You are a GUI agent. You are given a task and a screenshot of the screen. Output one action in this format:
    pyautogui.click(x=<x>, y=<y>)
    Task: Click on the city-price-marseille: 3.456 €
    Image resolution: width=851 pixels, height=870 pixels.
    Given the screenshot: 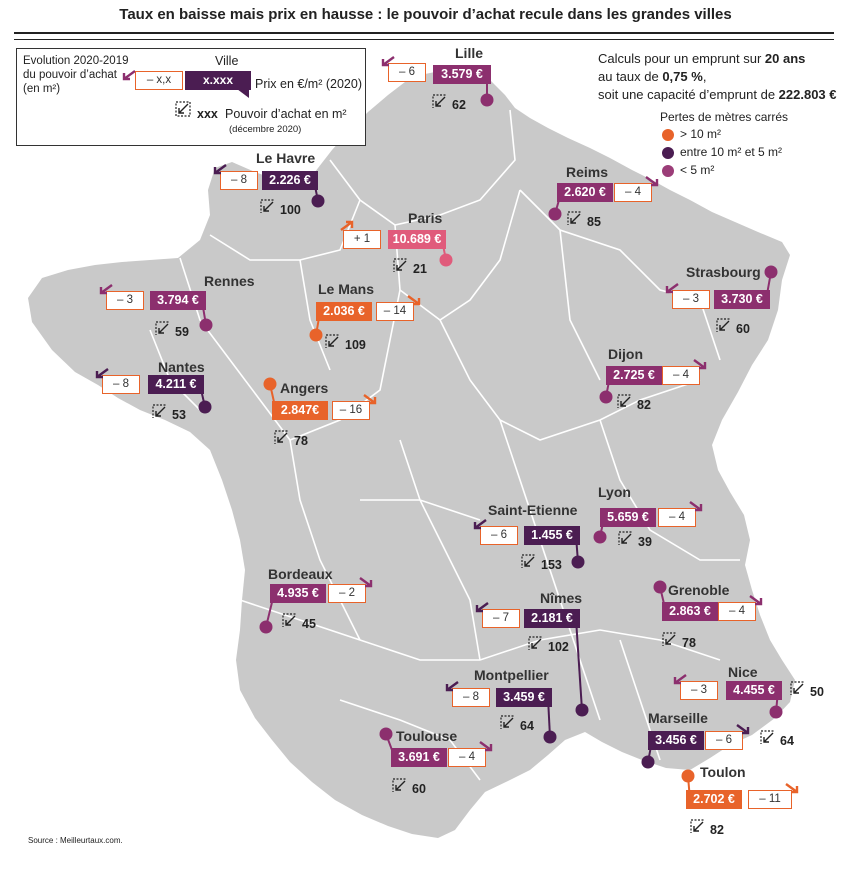 What is the action you would take?
    pyautogui.click(x=676, y=740)
    